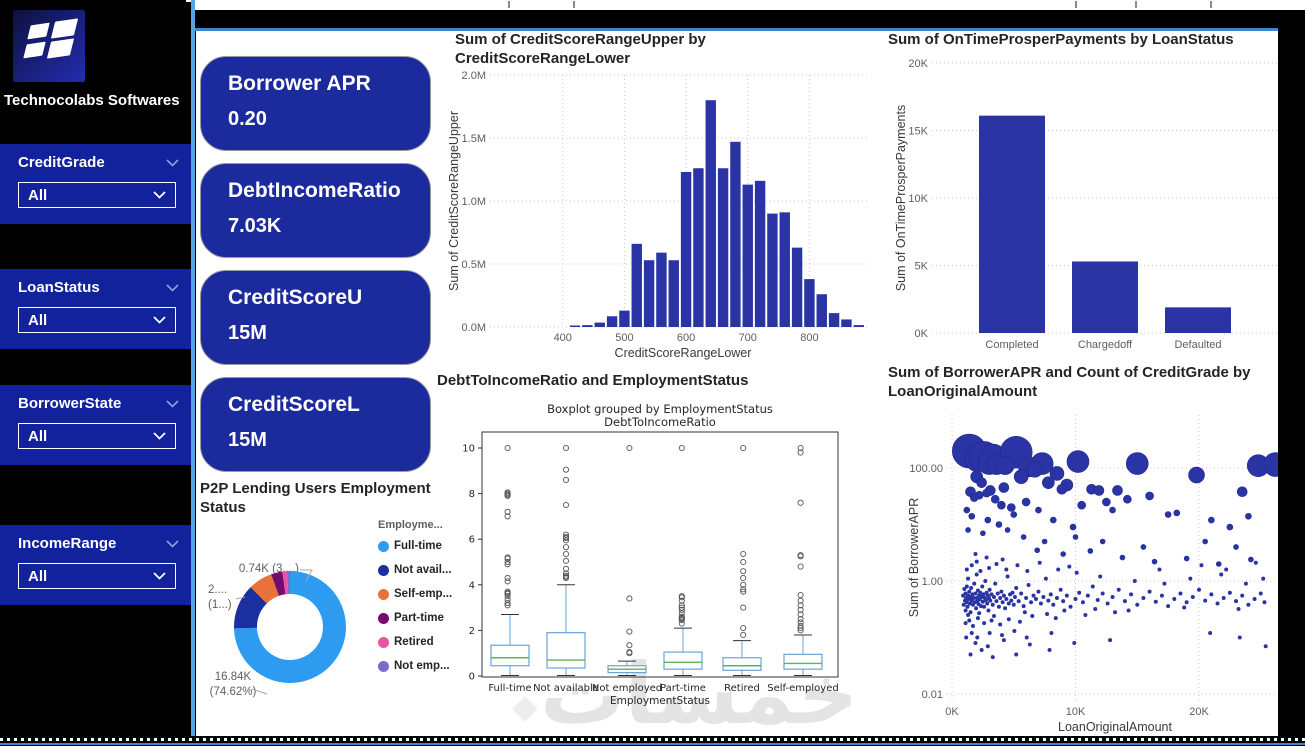  I want to click on bar-completed, so click(1012, 224).